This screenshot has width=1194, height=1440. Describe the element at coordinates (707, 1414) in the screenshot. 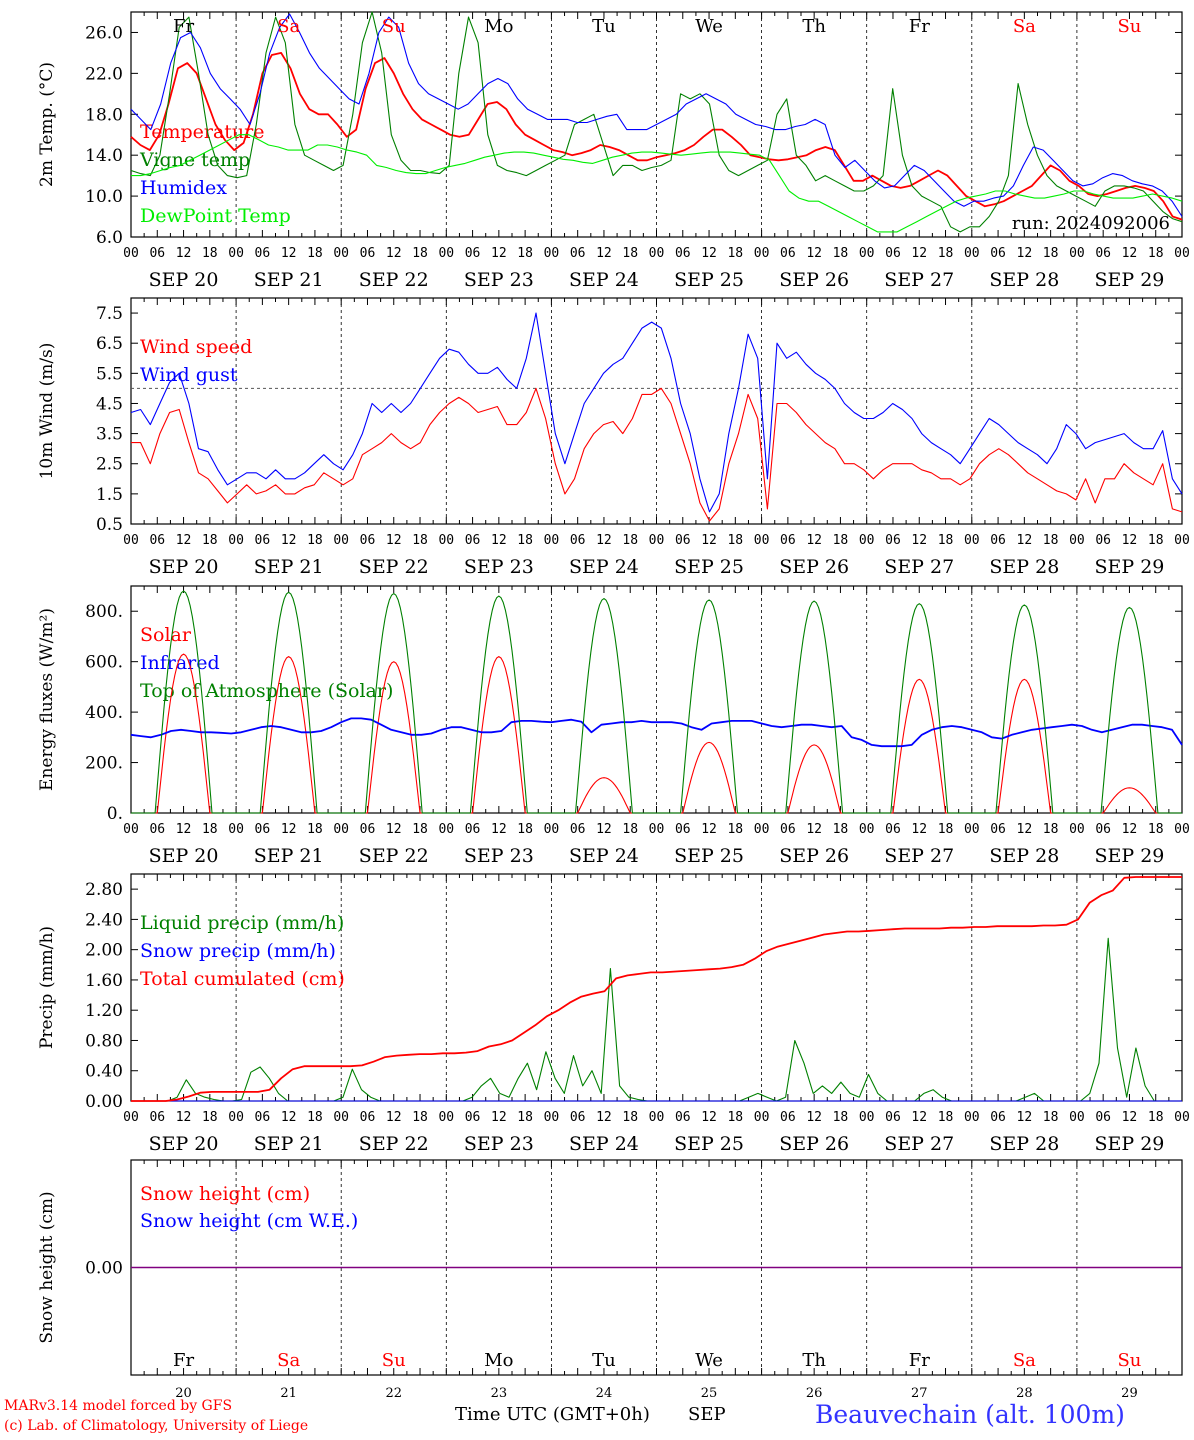

I see `time-axis-month: SEP` at that location.